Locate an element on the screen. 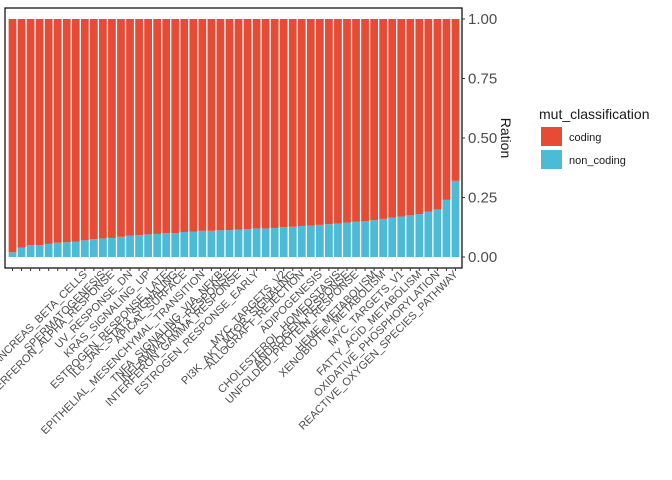 The height and width of the screenshot is (480, 672). legend-title: mut_classification is located at coordinates (594, 114).